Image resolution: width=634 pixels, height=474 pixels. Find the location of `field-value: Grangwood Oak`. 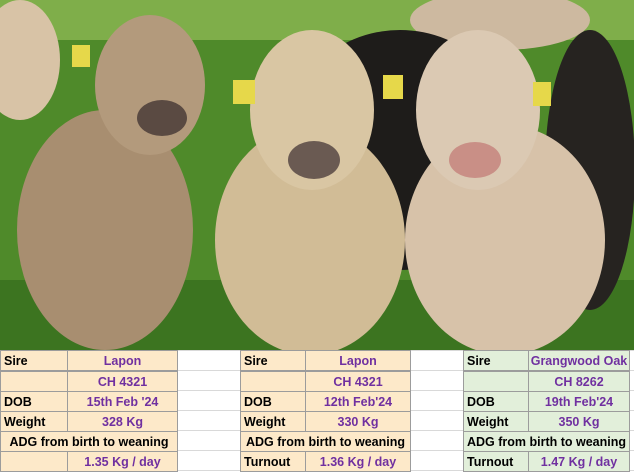

field-value: Grangwood Oak is located at coordinates (579, 360).